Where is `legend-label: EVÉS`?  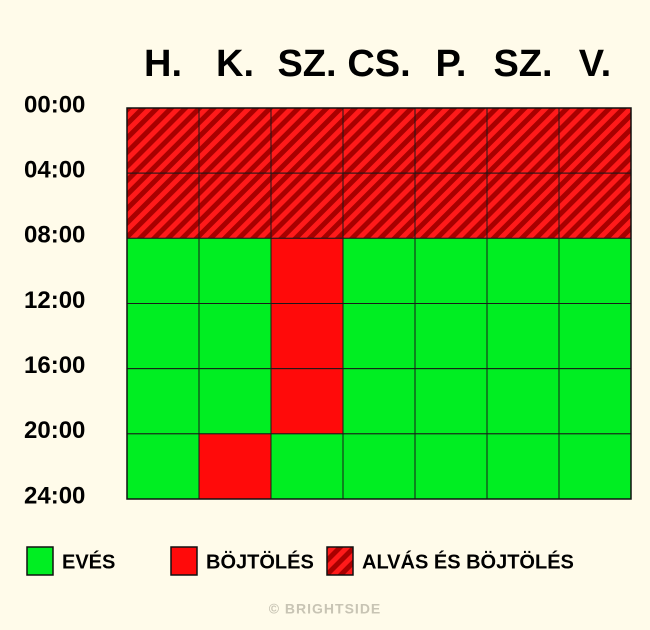
legend-label: EVÉS is located at coordinates (88, 561).